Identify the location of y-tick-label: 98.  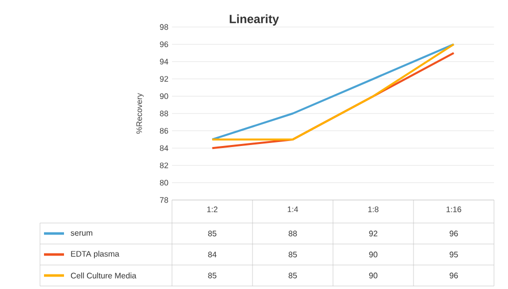
(164, 27).